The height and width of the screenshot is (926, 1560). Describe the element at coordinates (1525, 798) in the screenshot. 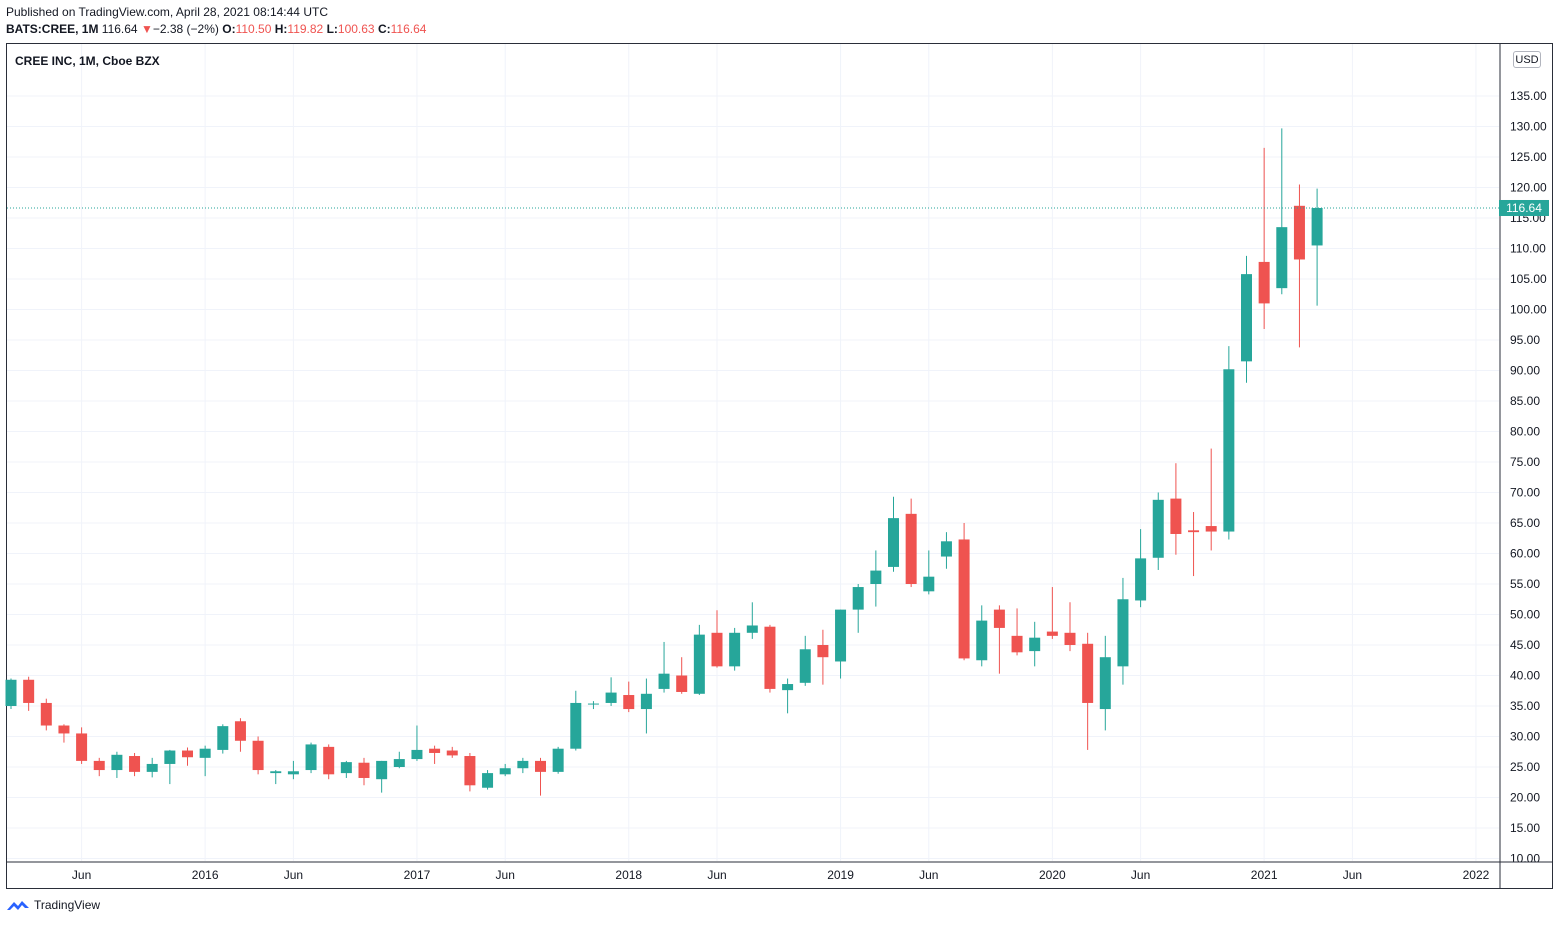

I see `y-tick-label: 20.00` at that location.